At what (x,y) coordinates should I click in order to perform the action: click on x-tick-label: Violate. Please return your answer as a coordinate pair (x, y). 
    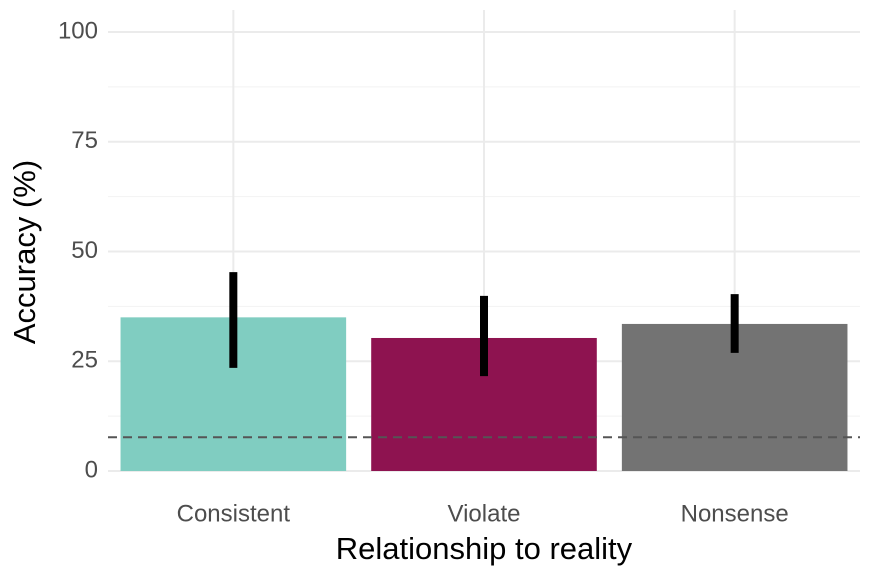
    Looking at the image, I should click on (484, 513).